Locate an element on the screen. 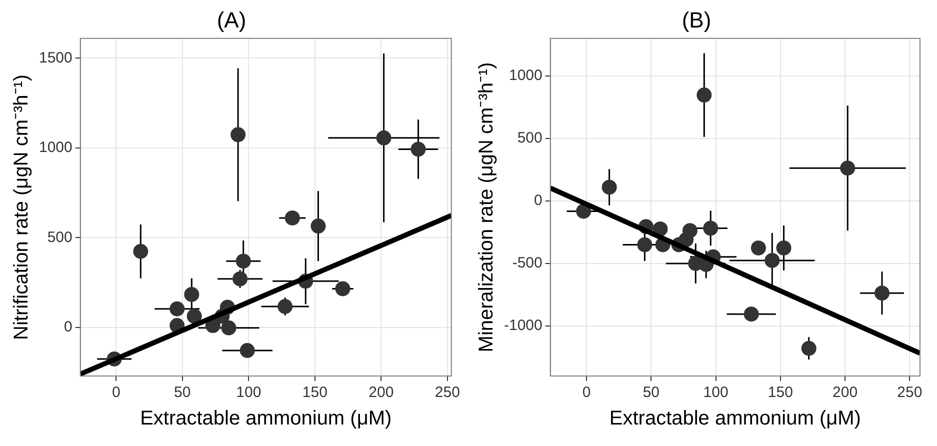 The height and width of the screenshot is (446, 937). chart-title: (A) is located at coordinates (231, 19).